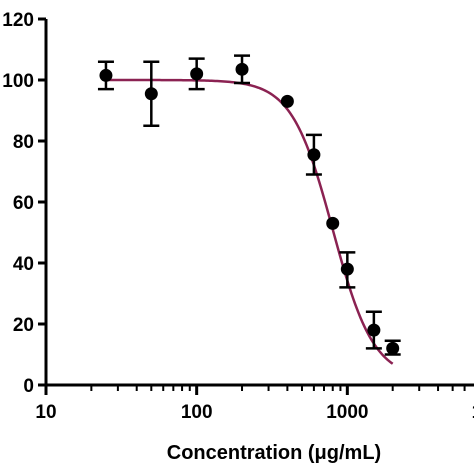 This screenshot has height=474, width=474. Describe the element at coordinates (197, 412) in the screenshot. I see `x-tick-label: 100` at that location.